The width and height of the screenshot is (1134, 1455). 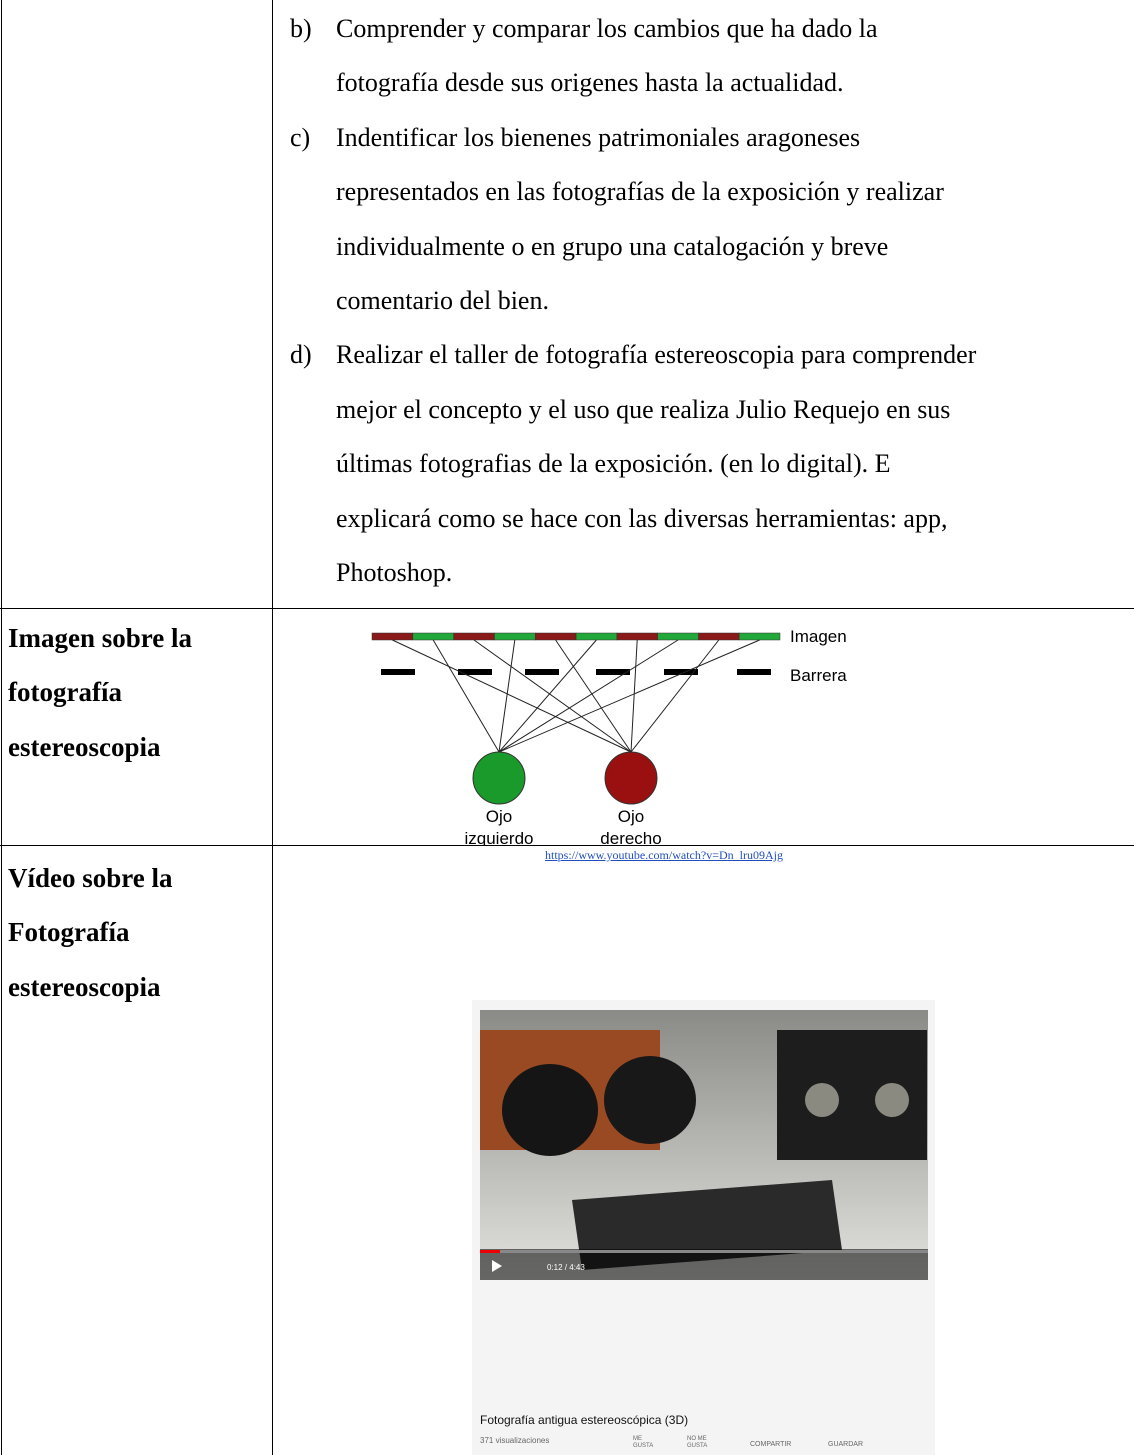 I want to click on like-button: GUSTA, so click(x=643, y=1446).